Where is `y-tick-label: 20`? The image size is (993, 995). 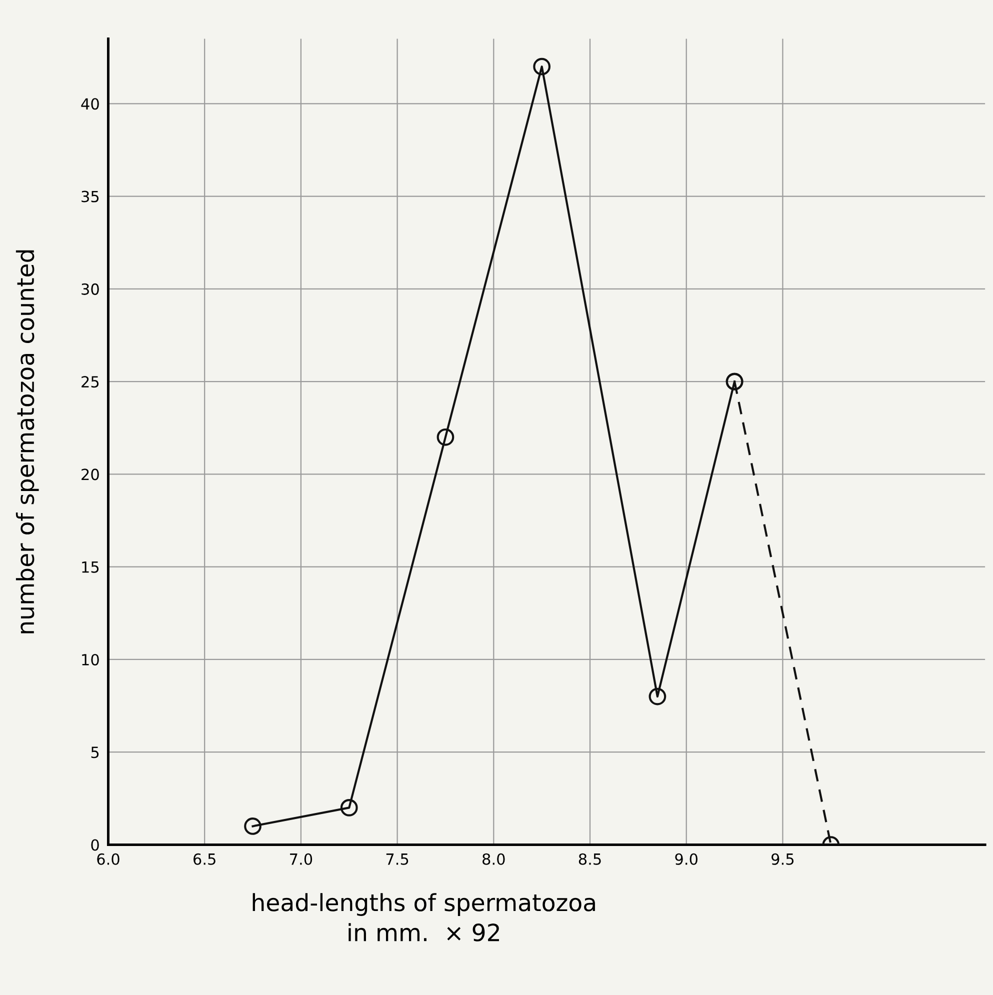
y-tick-label: 20 is located at coordinates (90, 474).